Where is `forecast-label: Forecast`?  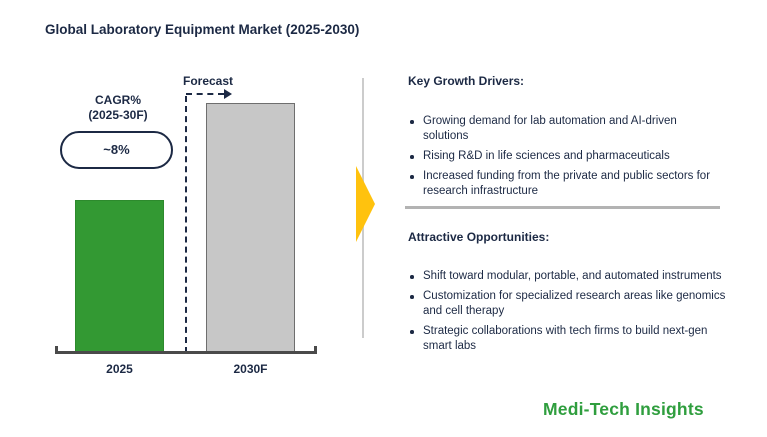 forecast-label: Forecast is located at coordinates (208, 81).